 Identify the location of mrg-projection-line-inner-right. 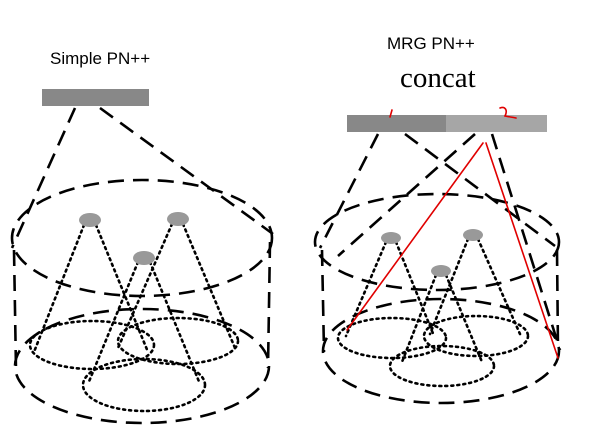
(526, 242).